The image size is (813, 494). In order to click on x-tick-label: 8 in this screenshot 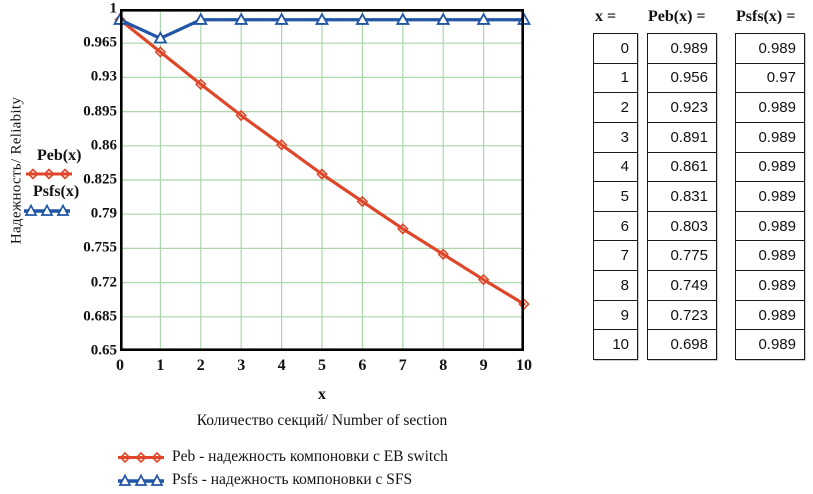, I will do `click(443, 365)`.